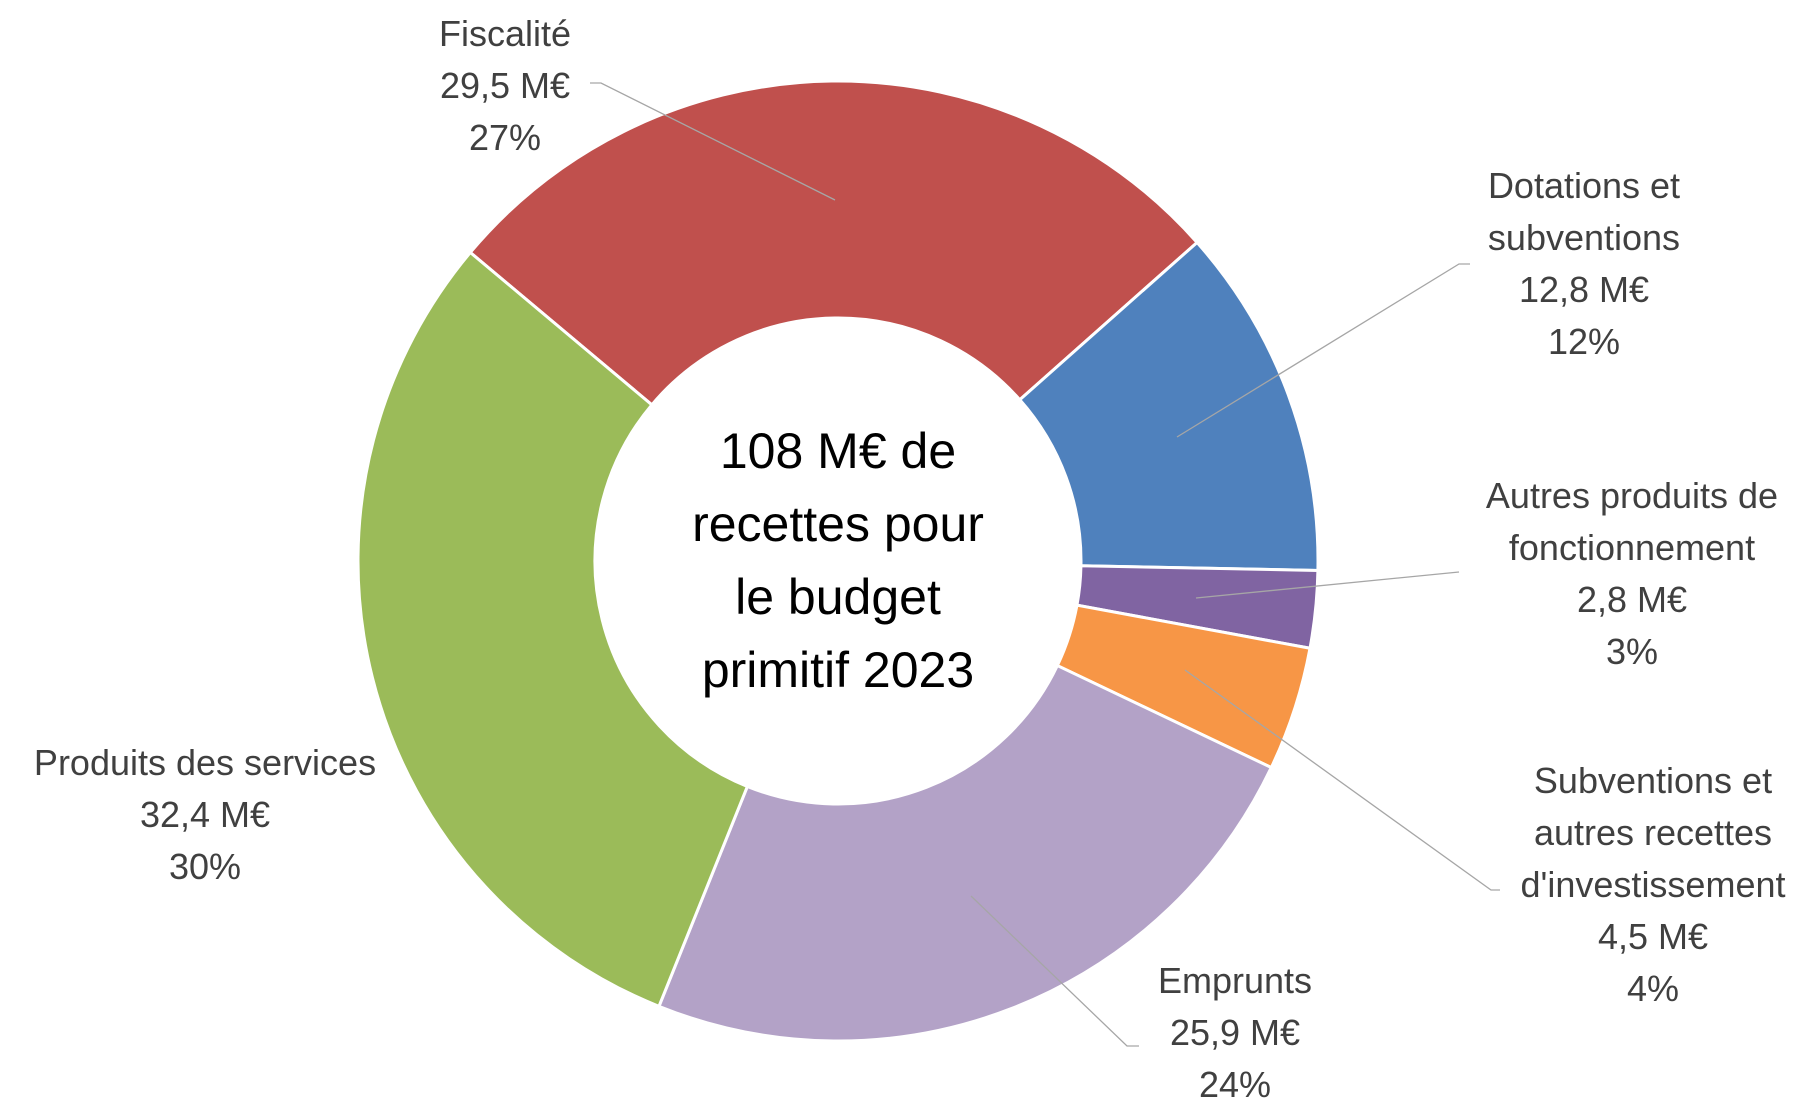  Describe the element at coordinates (838, 451) in the screenshot. I see `center-line: 108 M€ de` at that location.